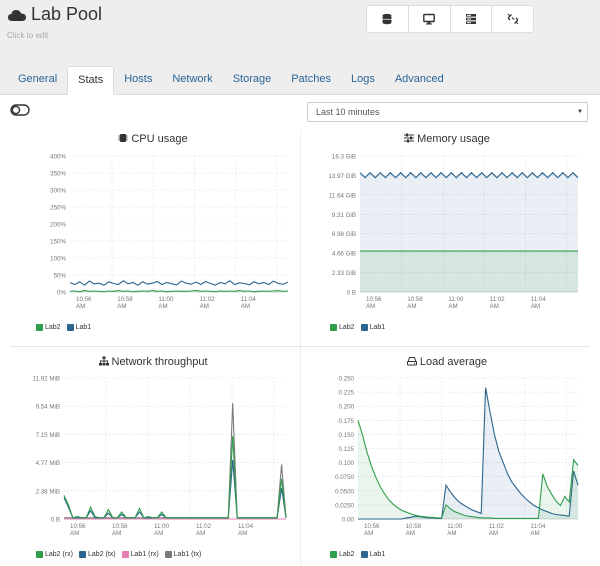 The height and width of the screenshot is (566, 600). I want to click on disconnect-icon, so click(512, 19).